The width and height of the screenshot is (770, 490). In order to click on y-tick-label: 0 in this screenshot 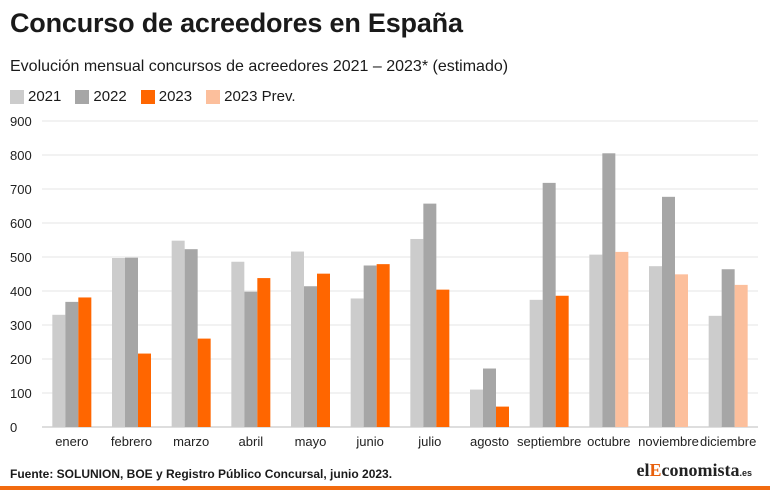, I will do `click(13, 427)`.